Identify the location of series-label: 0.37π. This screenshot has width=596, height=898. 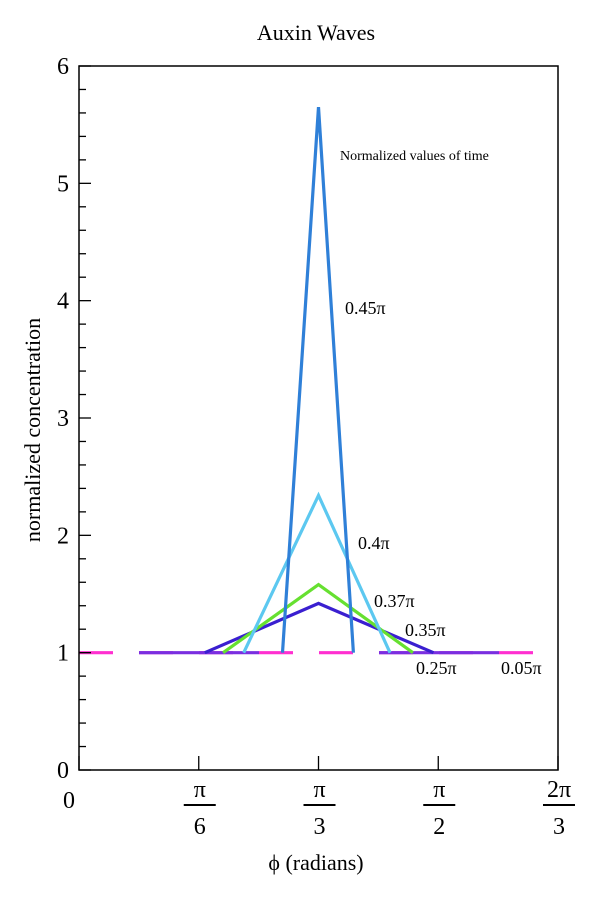
(394, 601).